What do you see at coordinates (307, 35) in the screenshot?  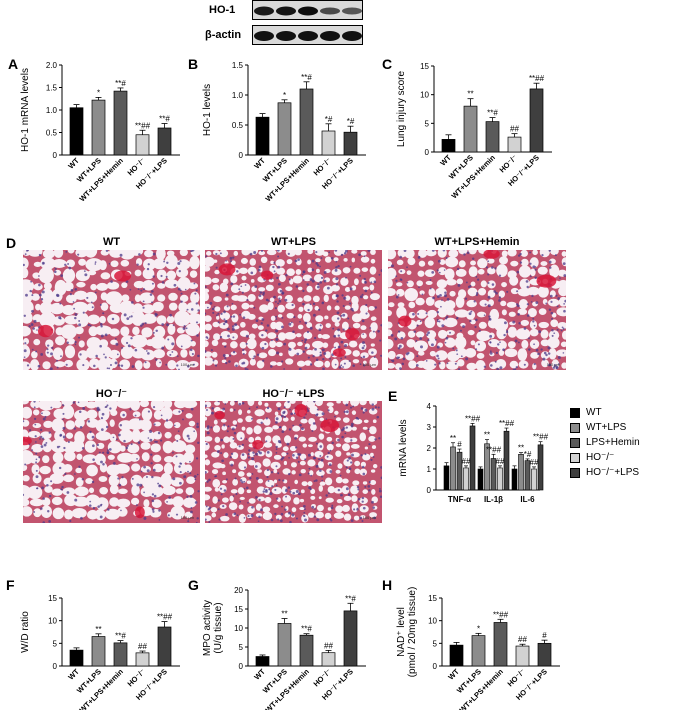 I see `blot-strip-actin` at bounding box center [307, 35].